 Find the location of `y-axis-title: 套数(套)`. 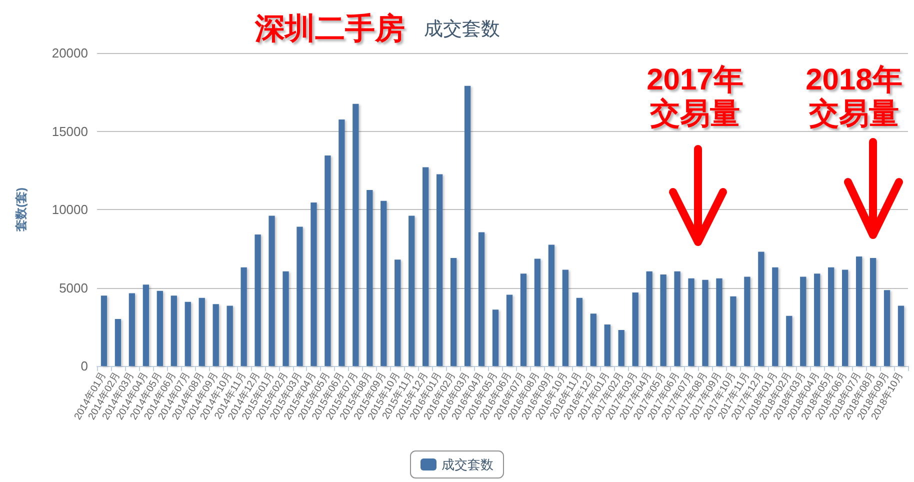

y-axis-title: 套数(套) is located at coordinates (21, 210).